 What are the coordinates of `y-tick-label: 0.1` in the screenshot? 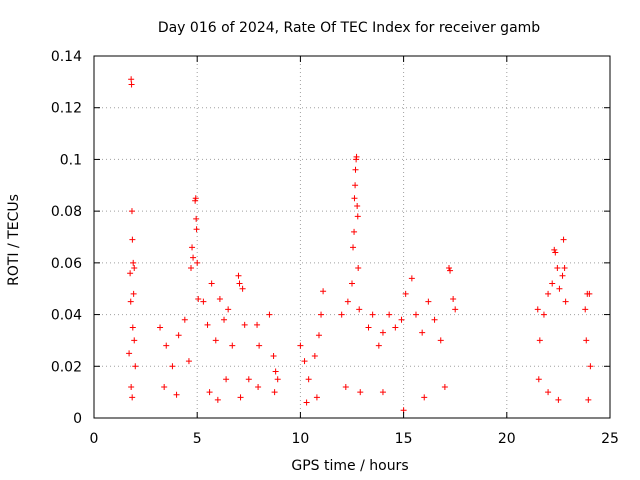 It's located at (71, 160).